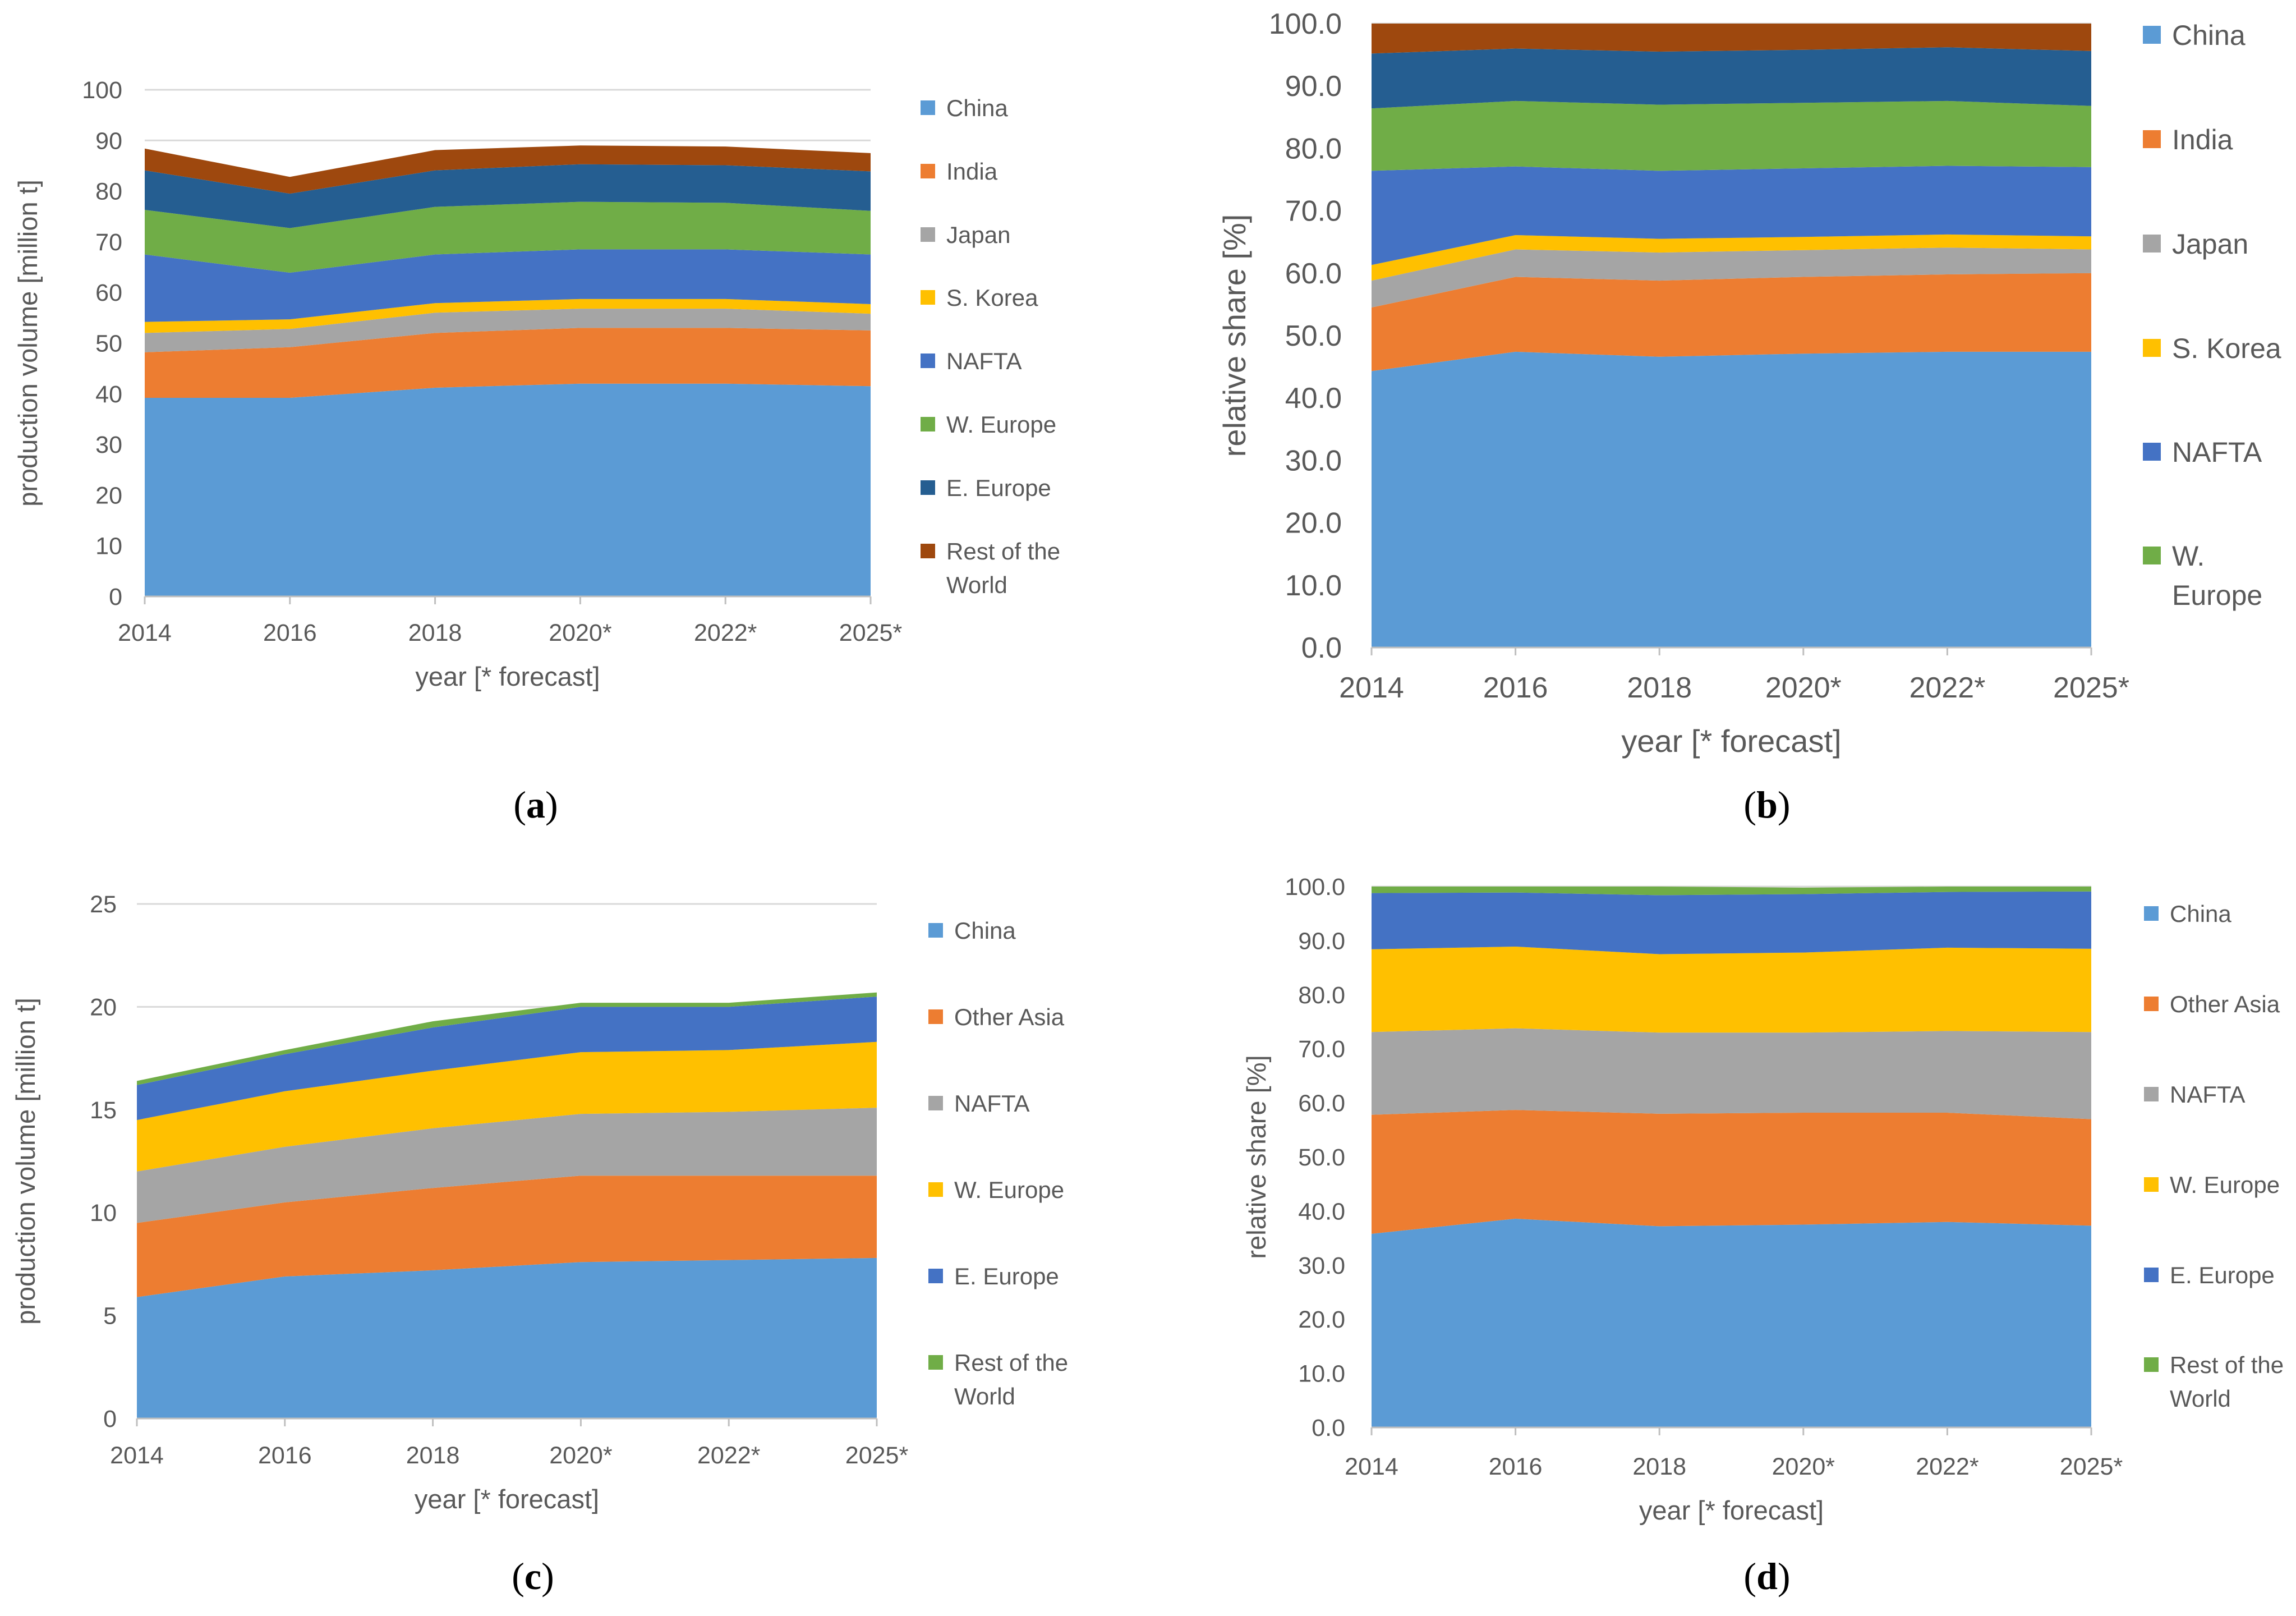 This screenshot has width=2296, height=1616. What do you see at coordinates (1321, 1265) in the screenshot?
I see `y-tick-label: 30.0` at bounding box center [1321, 1265].